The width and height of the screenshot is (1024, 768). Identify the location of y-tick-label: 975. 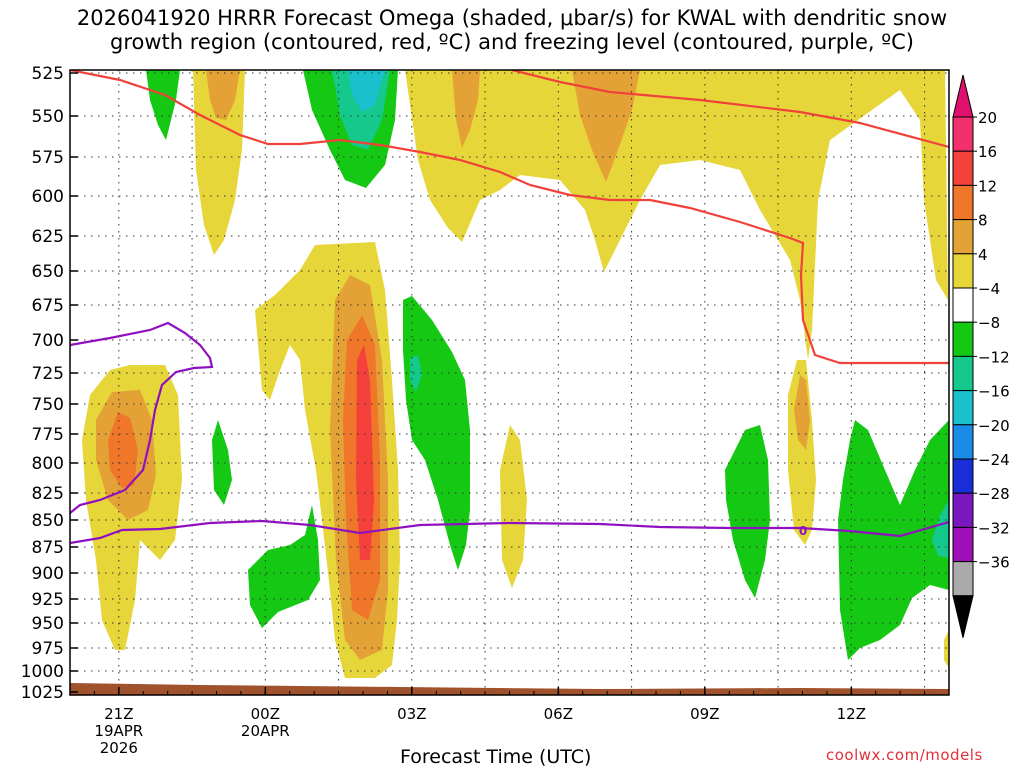
(48, 649).